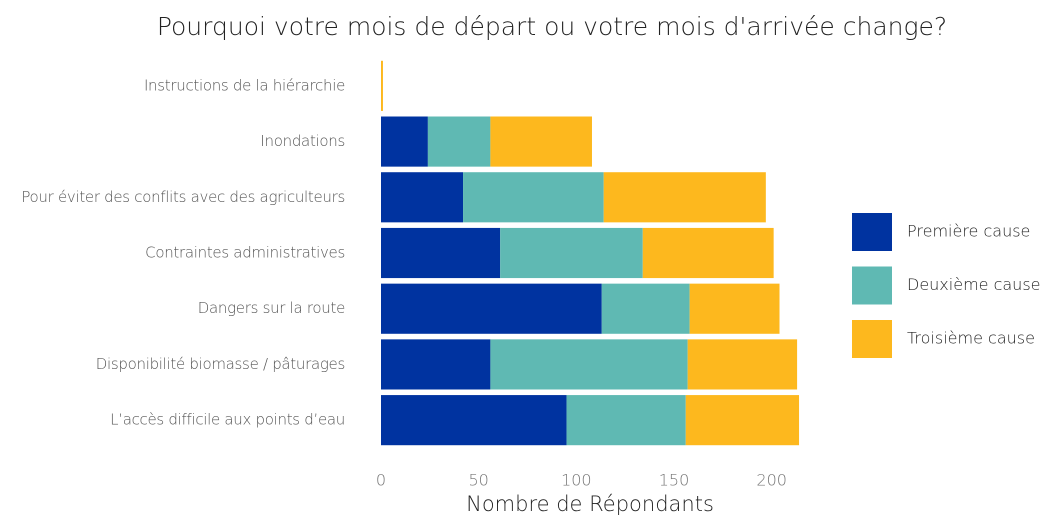  What do you see at coordinates (244, 85) in the screenshot?
I see `y-tick-label: Instructions de la hiérarchie` at bounding box center [244, 85].